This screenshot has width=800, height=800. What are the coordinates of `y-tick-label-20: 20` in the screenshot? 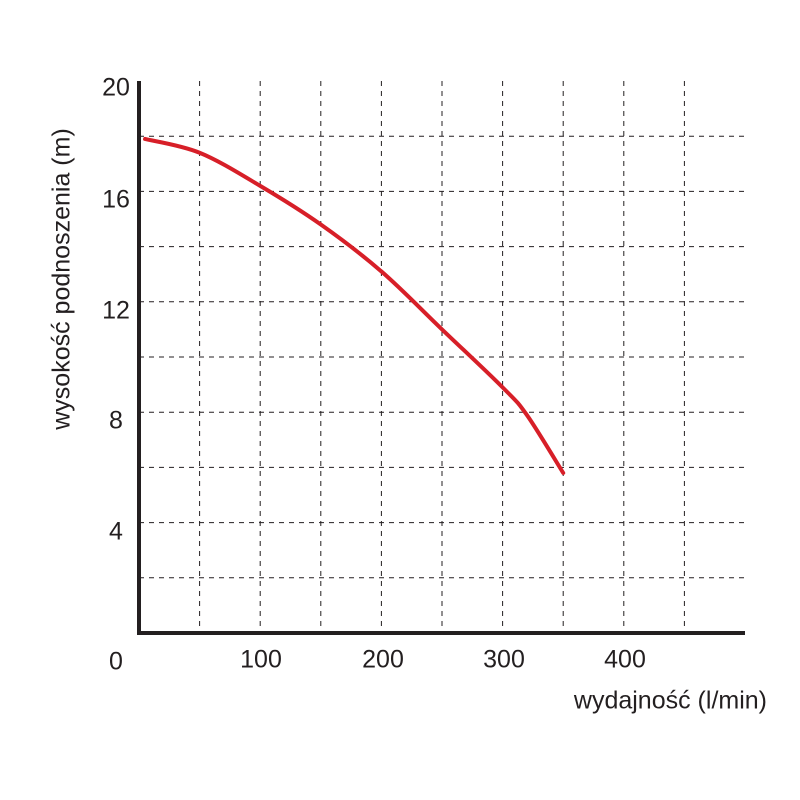 It's located at (116, 88).